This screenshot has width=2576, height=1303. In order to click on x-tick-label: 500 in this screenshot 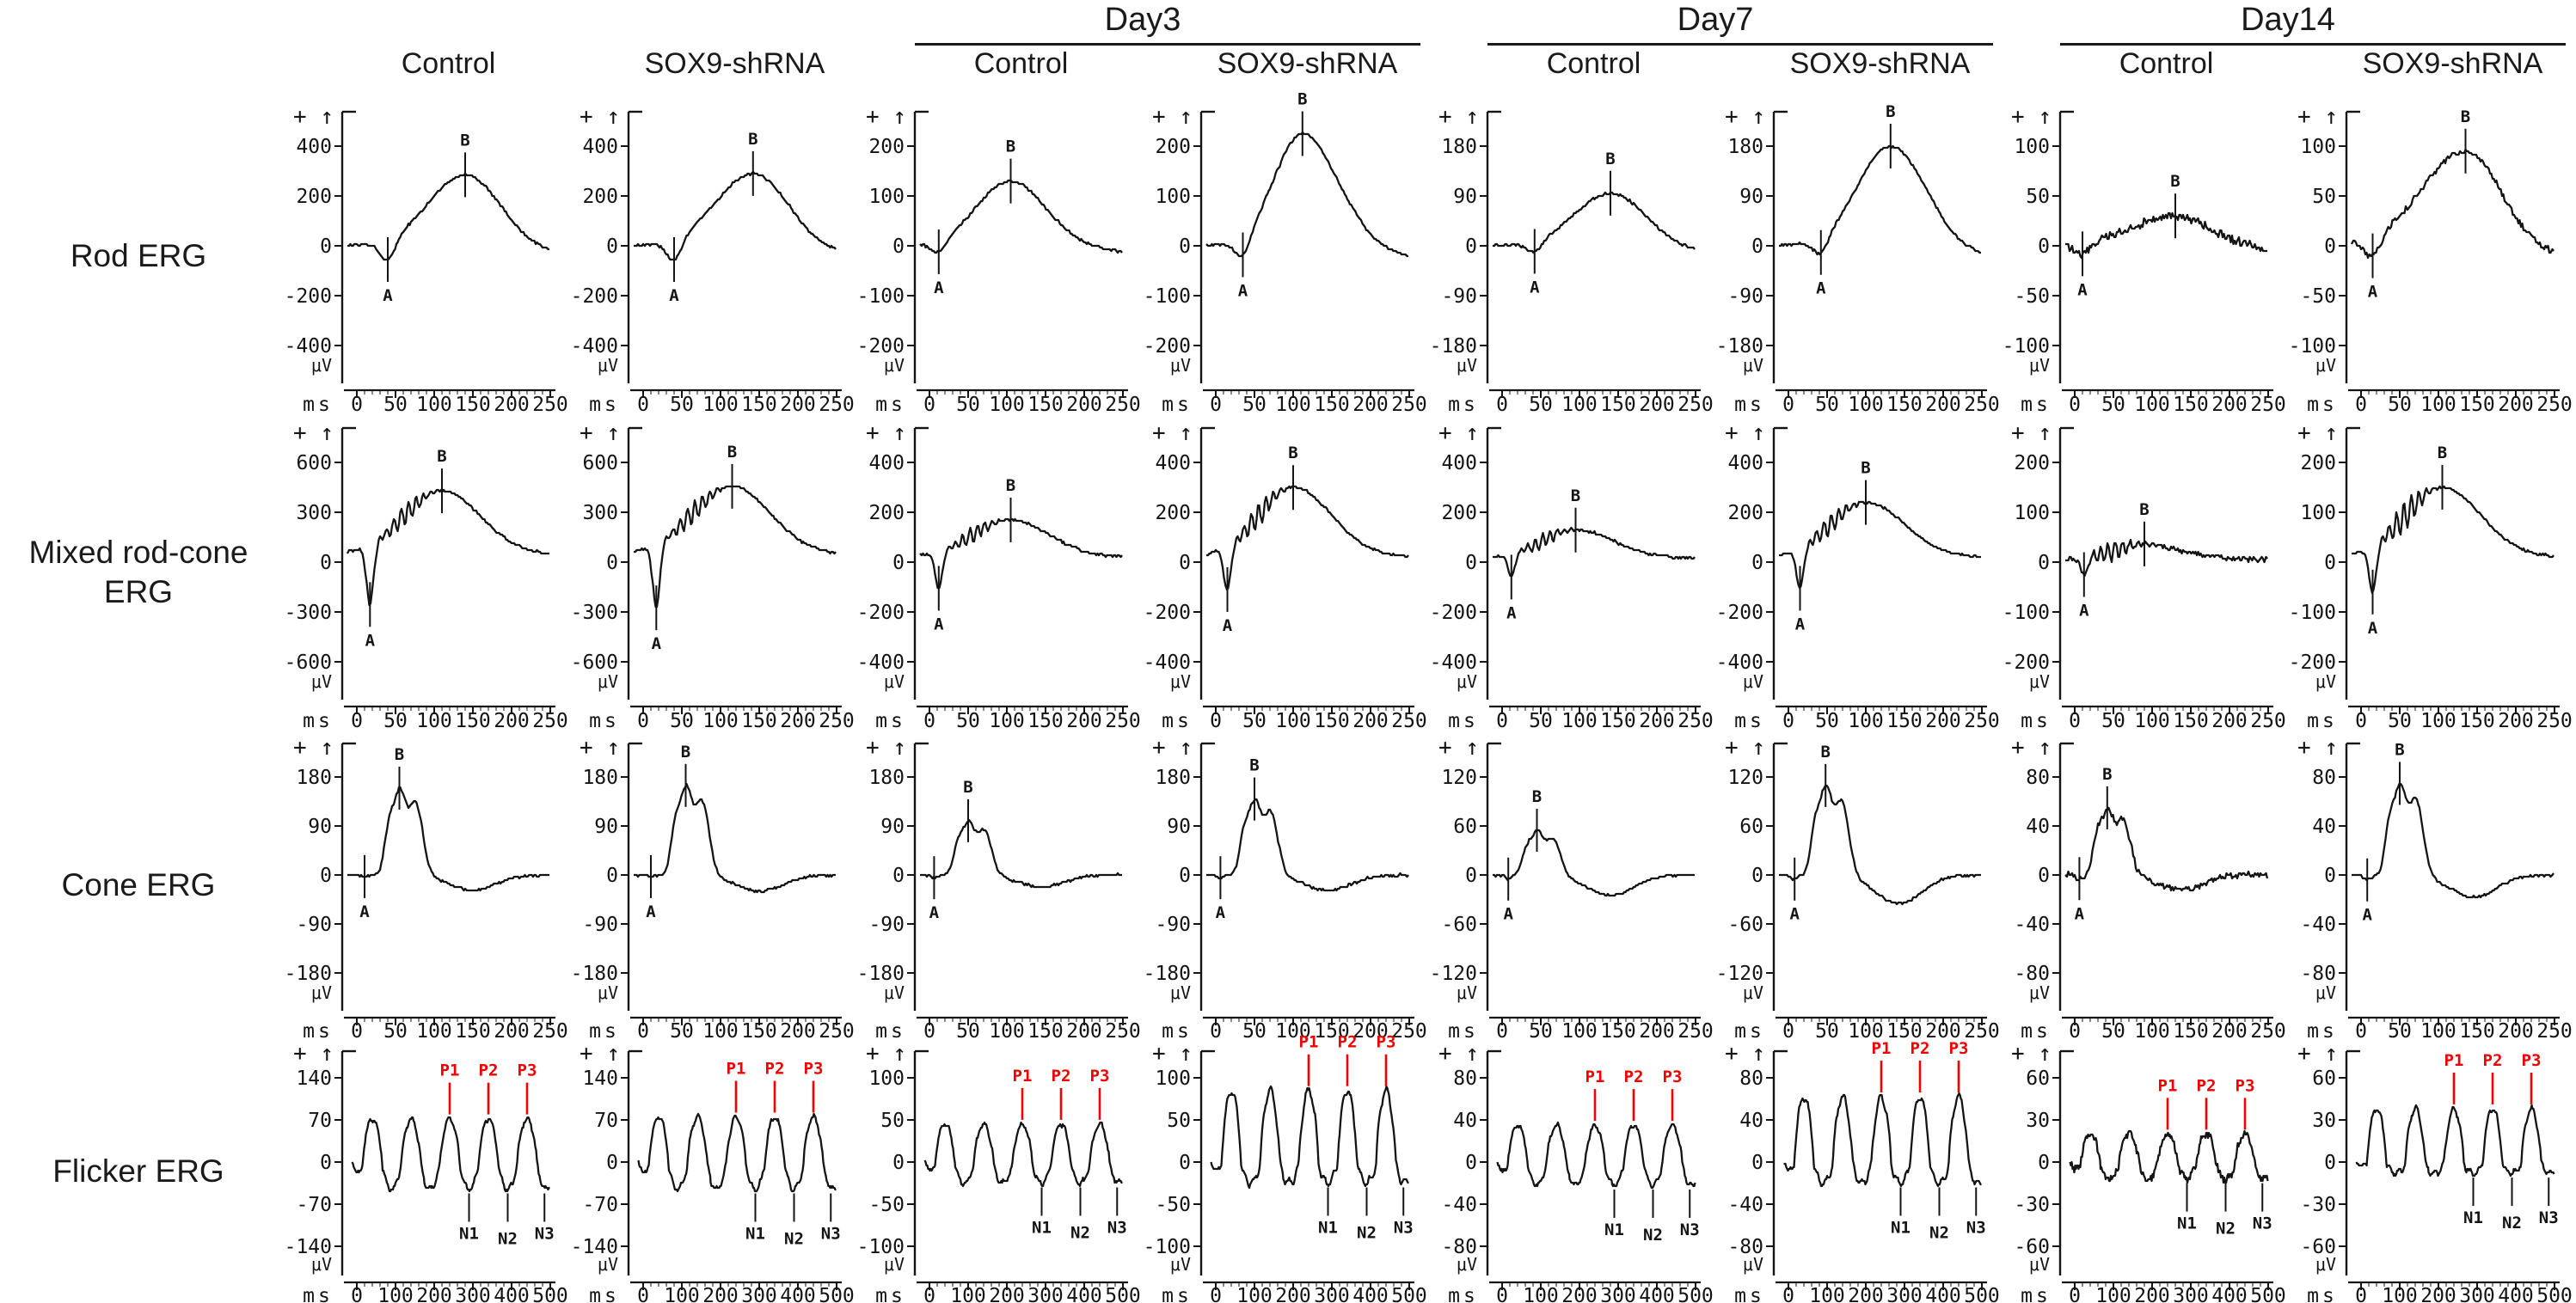, I will do `click(1409, 1294)`.